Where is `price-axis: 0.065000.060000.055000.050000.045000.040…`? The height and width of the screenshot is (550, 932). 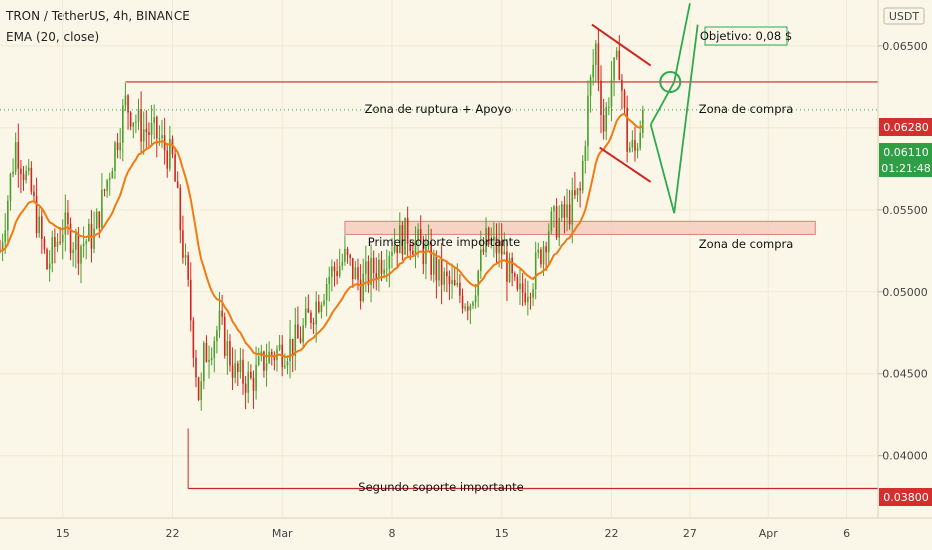
price-axis: 0.065000.060000.055000.050000.045000.040… is located at coordinates (904, 259).